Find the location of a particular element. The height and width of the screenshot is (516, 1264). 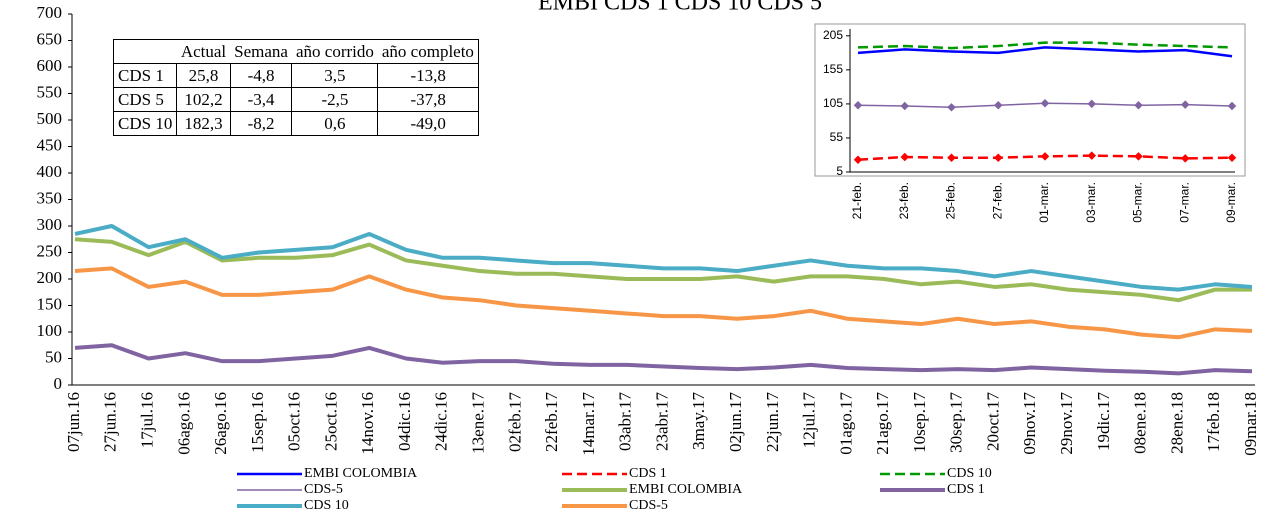

x-tick-label: 21-feb. is located at coordinates (857, 200).